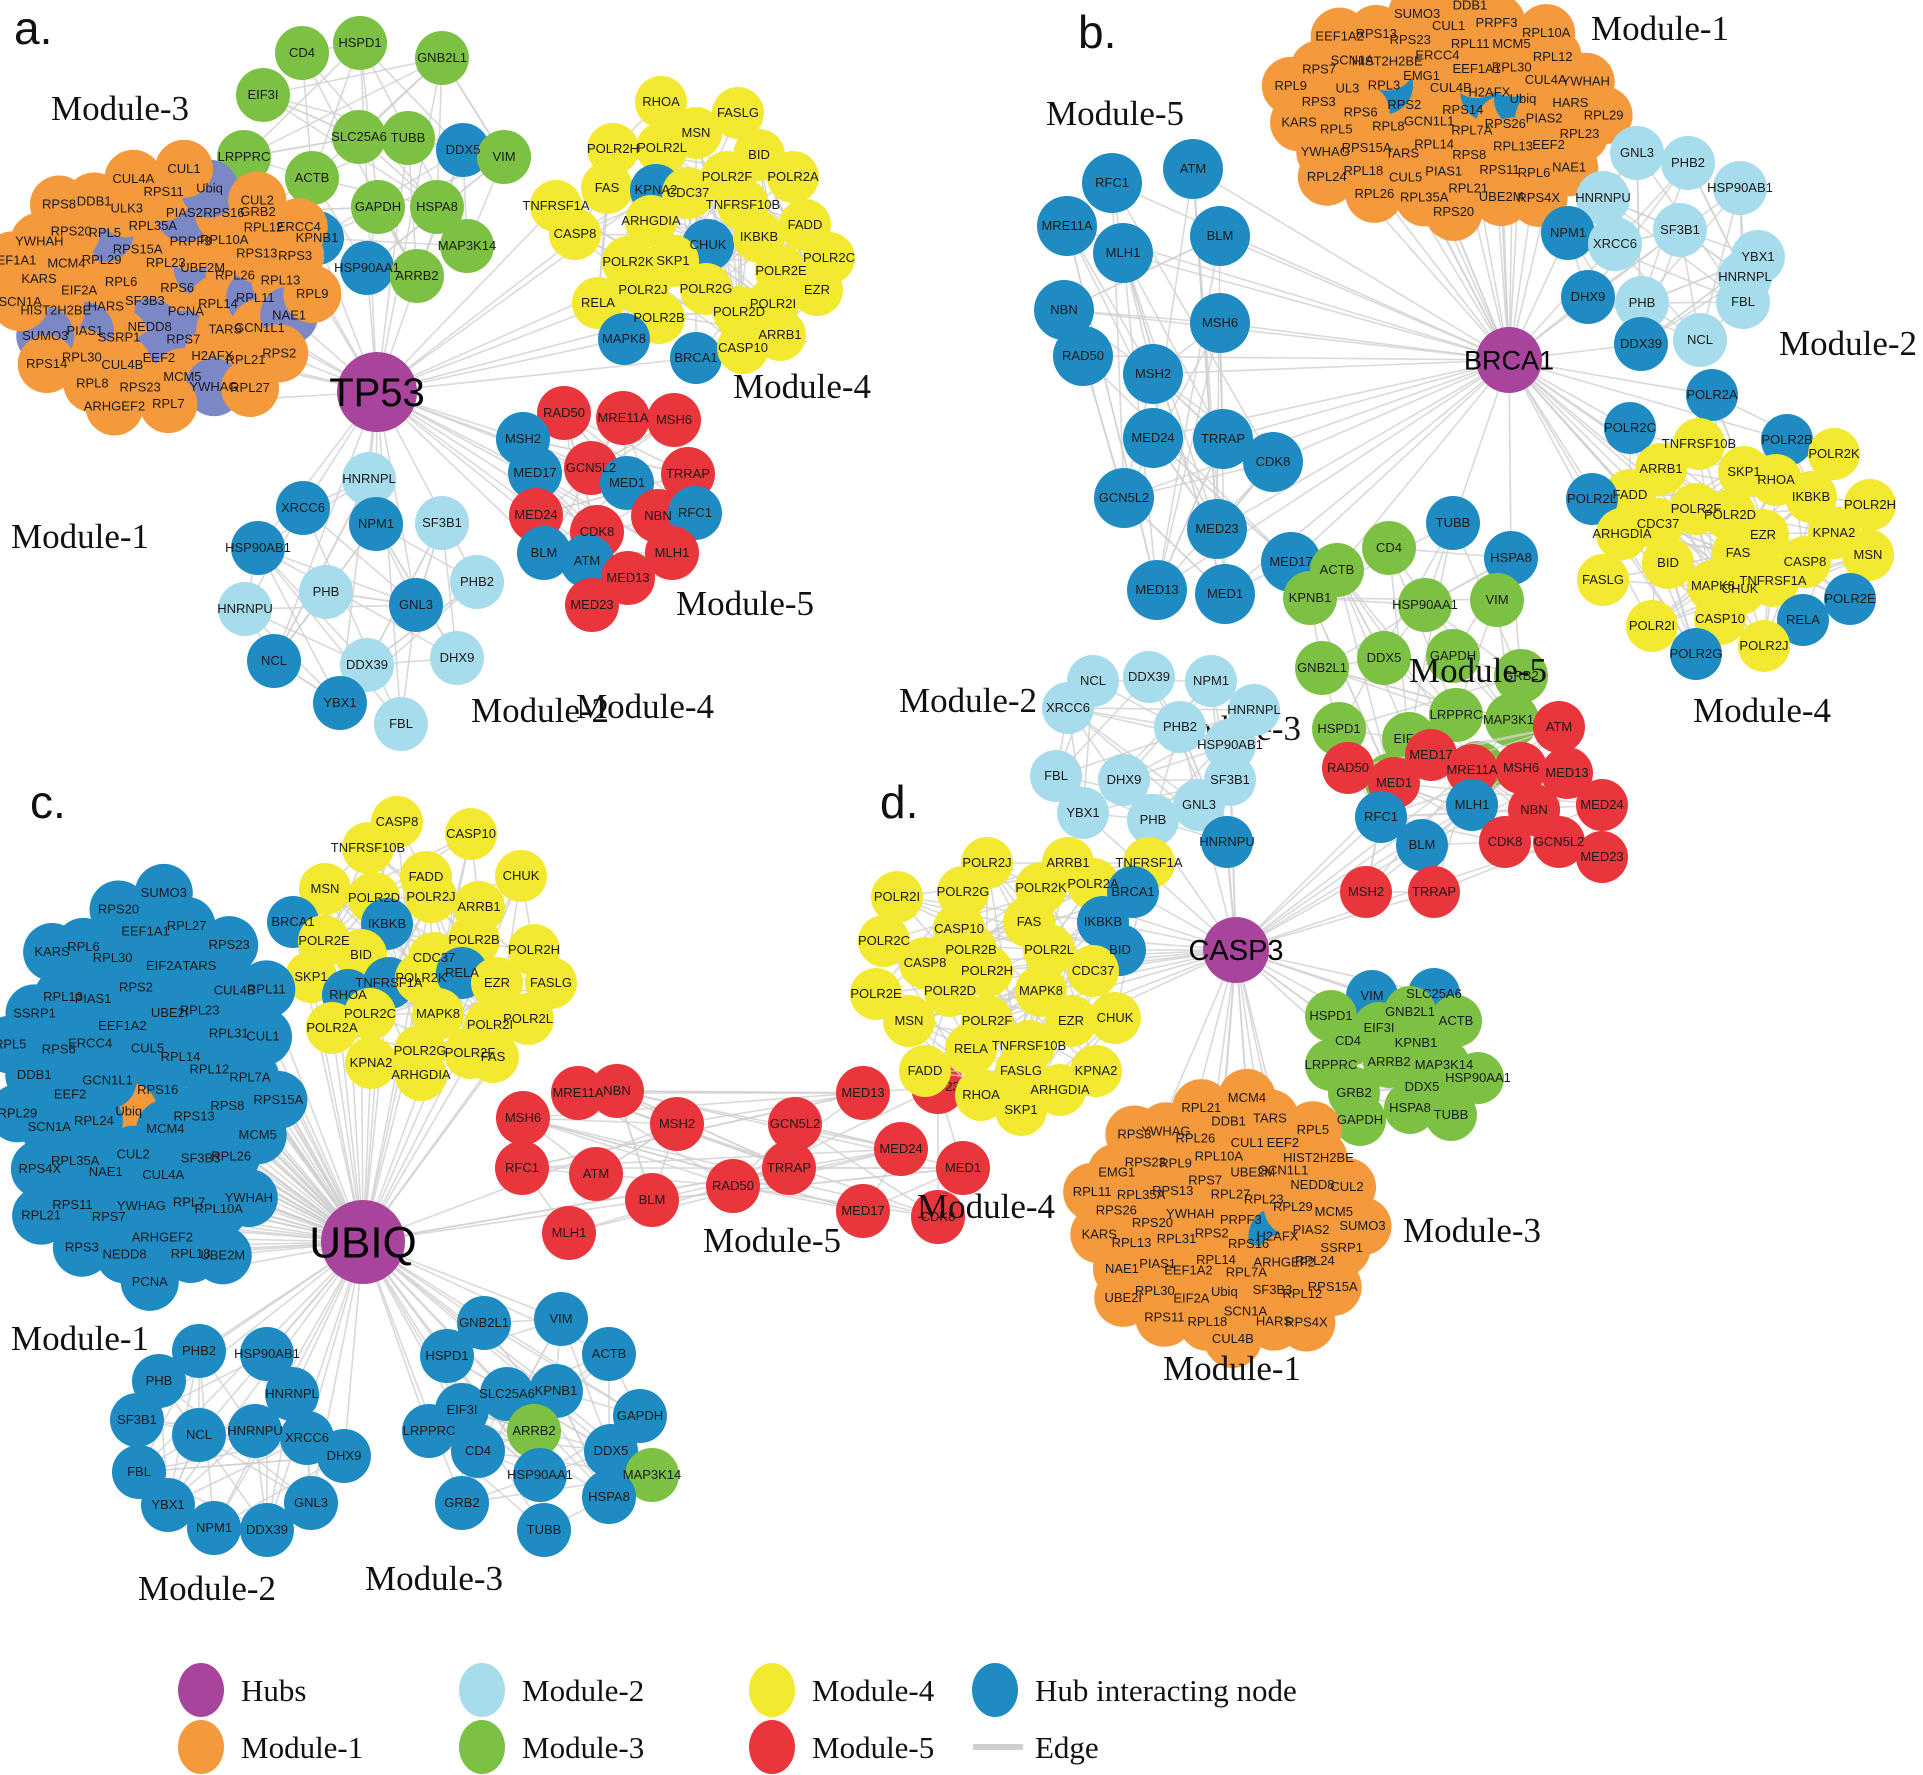 The image size is (1923, 1775). I want to click on node-label-RPS8: RPS8, so click(1469, 154).